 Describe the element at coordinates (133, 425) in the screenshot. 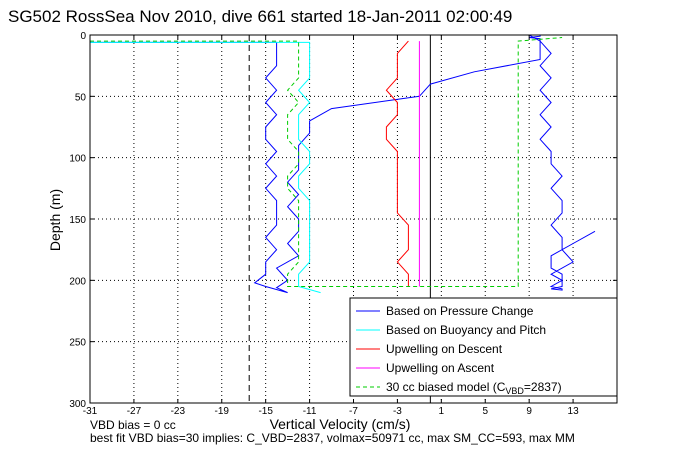

I see `footer-bias-line: VBD bias = 0 cc` at that location.